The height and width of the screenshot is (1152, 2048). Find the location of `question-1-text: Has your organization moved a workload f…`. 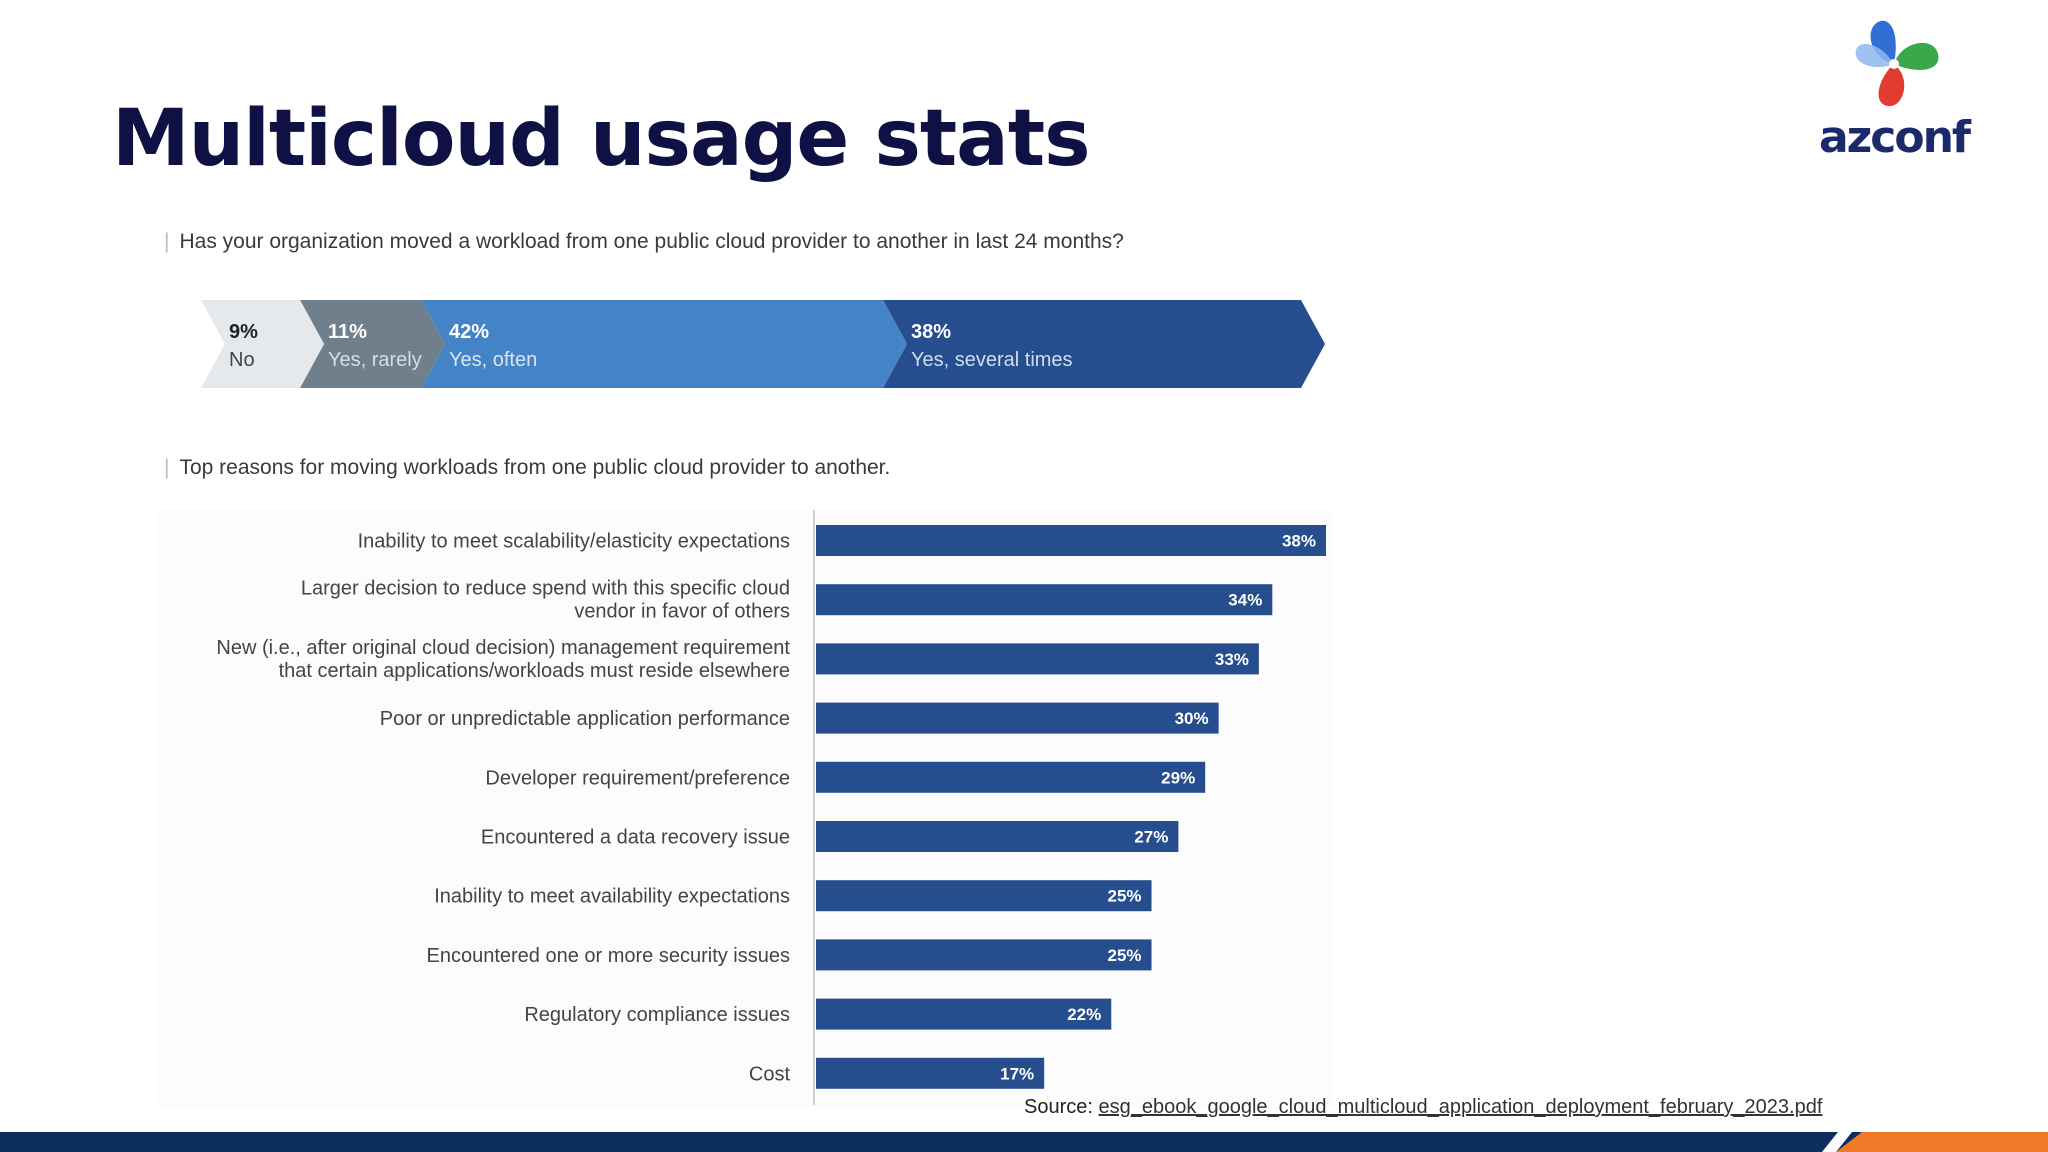

question-1-text: Has your organization moved a workload f… is located at coordinates (651, 241).